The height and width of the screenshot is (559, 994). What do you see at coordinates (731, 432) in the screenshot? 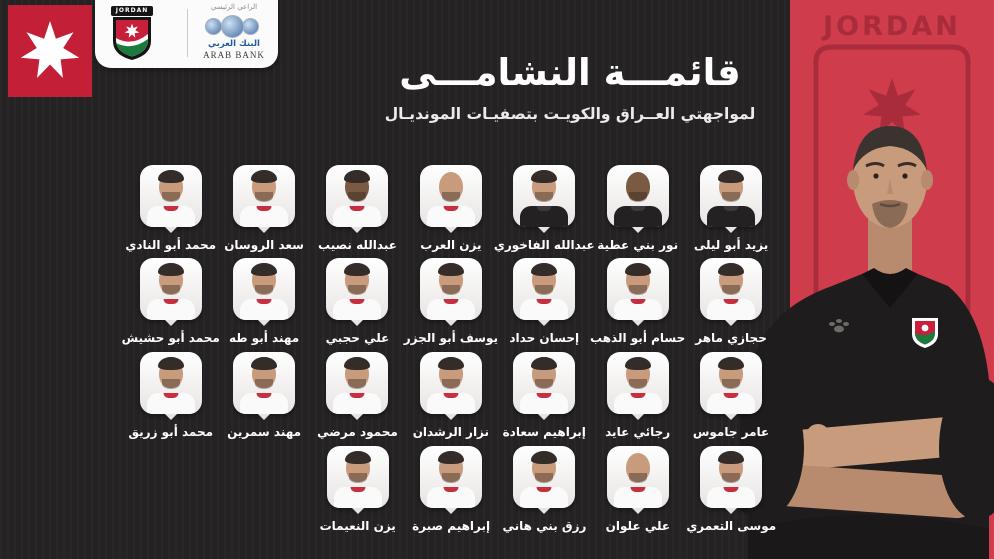
I see `player-name: عامر جاموس` at bounding box center [731, 432].